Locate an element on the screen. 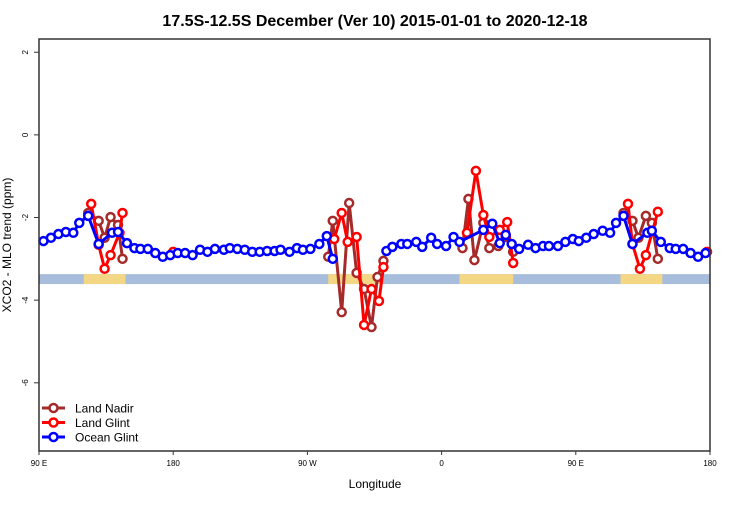 This screenshot has width=750, height=505. x-tick-label: 0 is located at coordinates (441, 463).